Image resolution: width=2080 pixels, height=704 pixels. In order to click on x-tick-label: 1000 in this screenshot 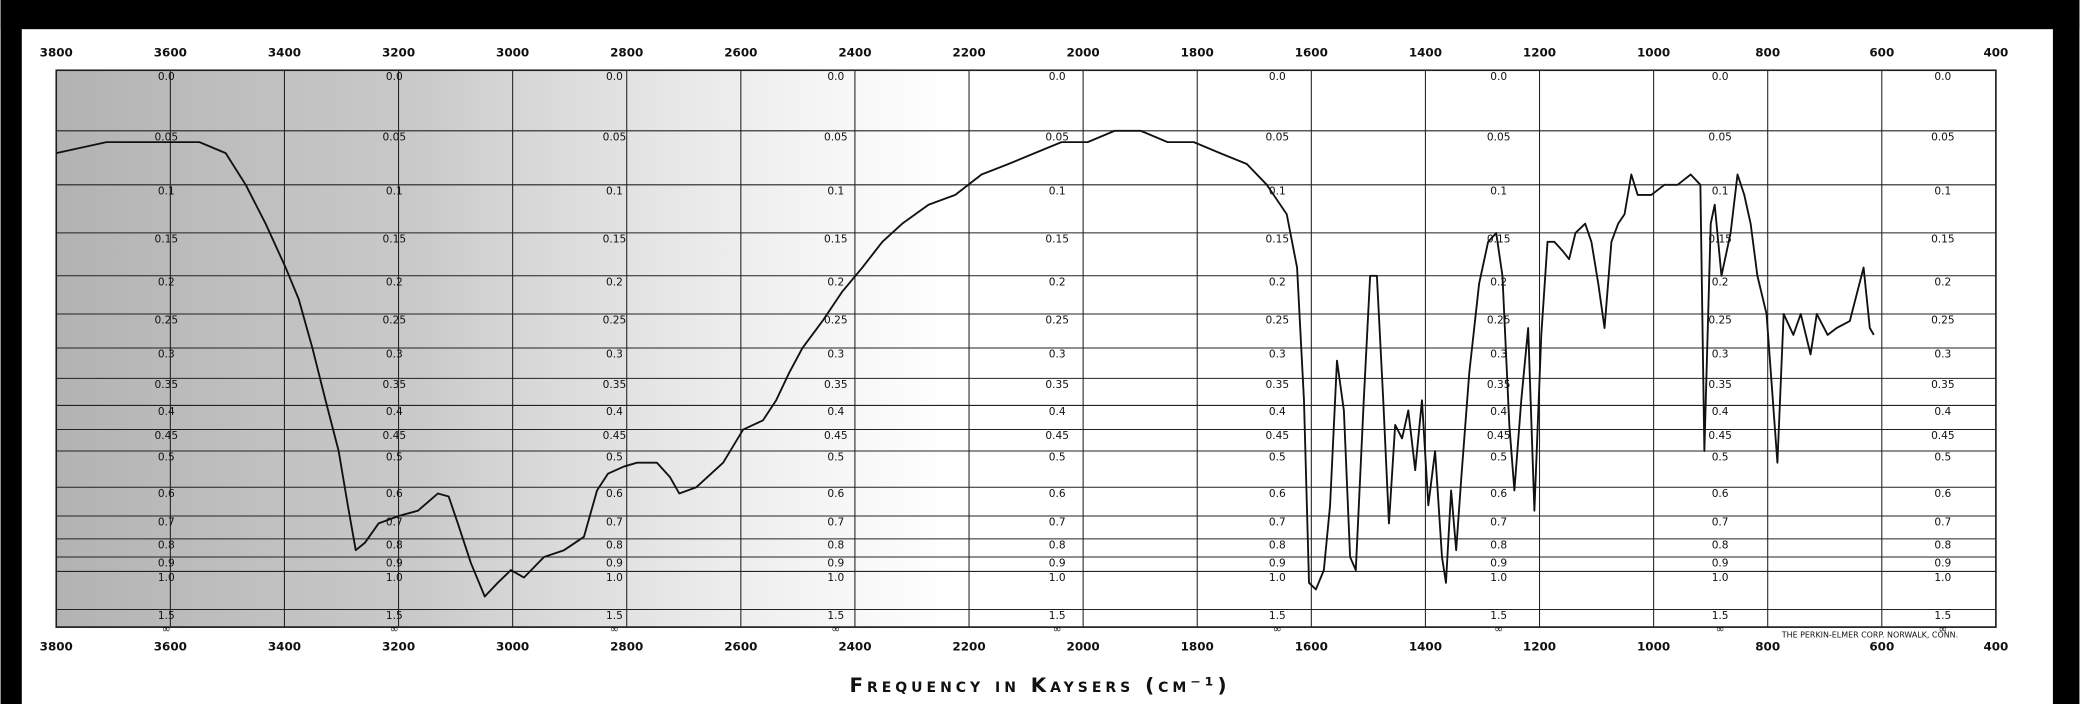, I will do `click(1653, 53)`.